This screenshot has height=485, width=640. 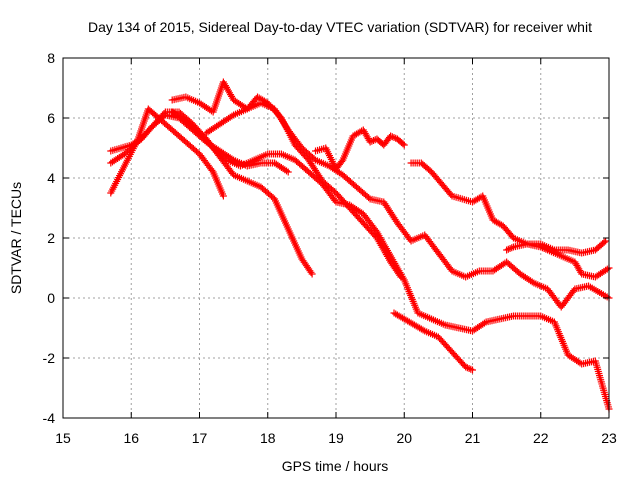 I want to click on x-tick-label: 16, so click(x=131, y=438).